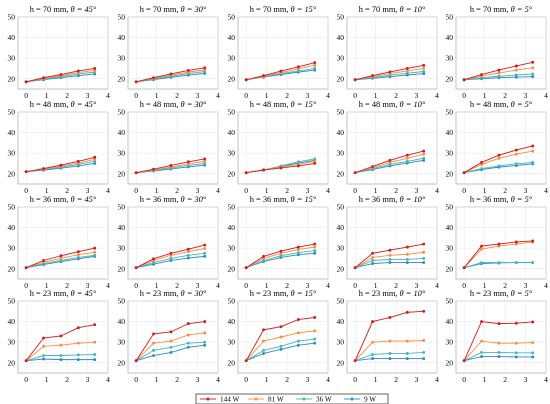 The height and width of the screenshot is (404, 550). Describe the element at coordinates (283, 104) in the screenshot. I see `panel-title: h = 48 mm, θ = 15°` at that location.